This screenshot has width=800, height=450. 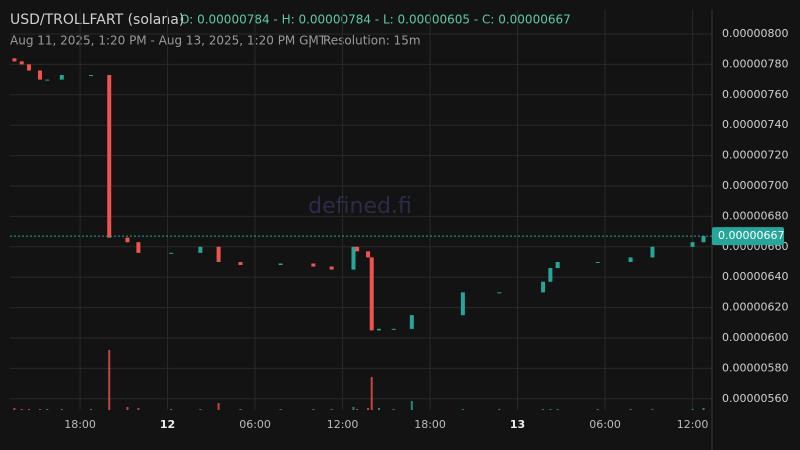 I want to click on price-label: 0.00000667, so click(x=751, y=235).